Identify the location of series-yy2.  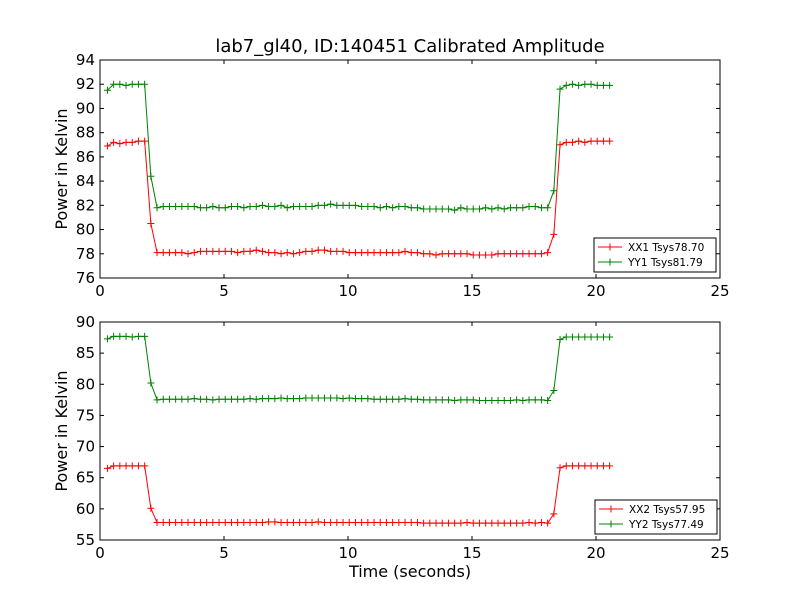
(358, 368).